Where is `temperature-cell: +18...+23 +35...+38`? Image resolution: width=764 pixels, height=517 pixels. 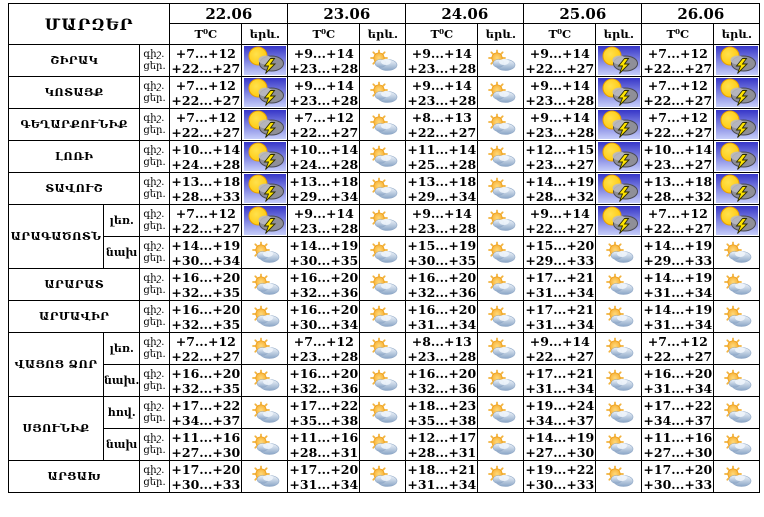
temperature-cell: +18...+23 +35...+38 is located at coordinates (442, 412).